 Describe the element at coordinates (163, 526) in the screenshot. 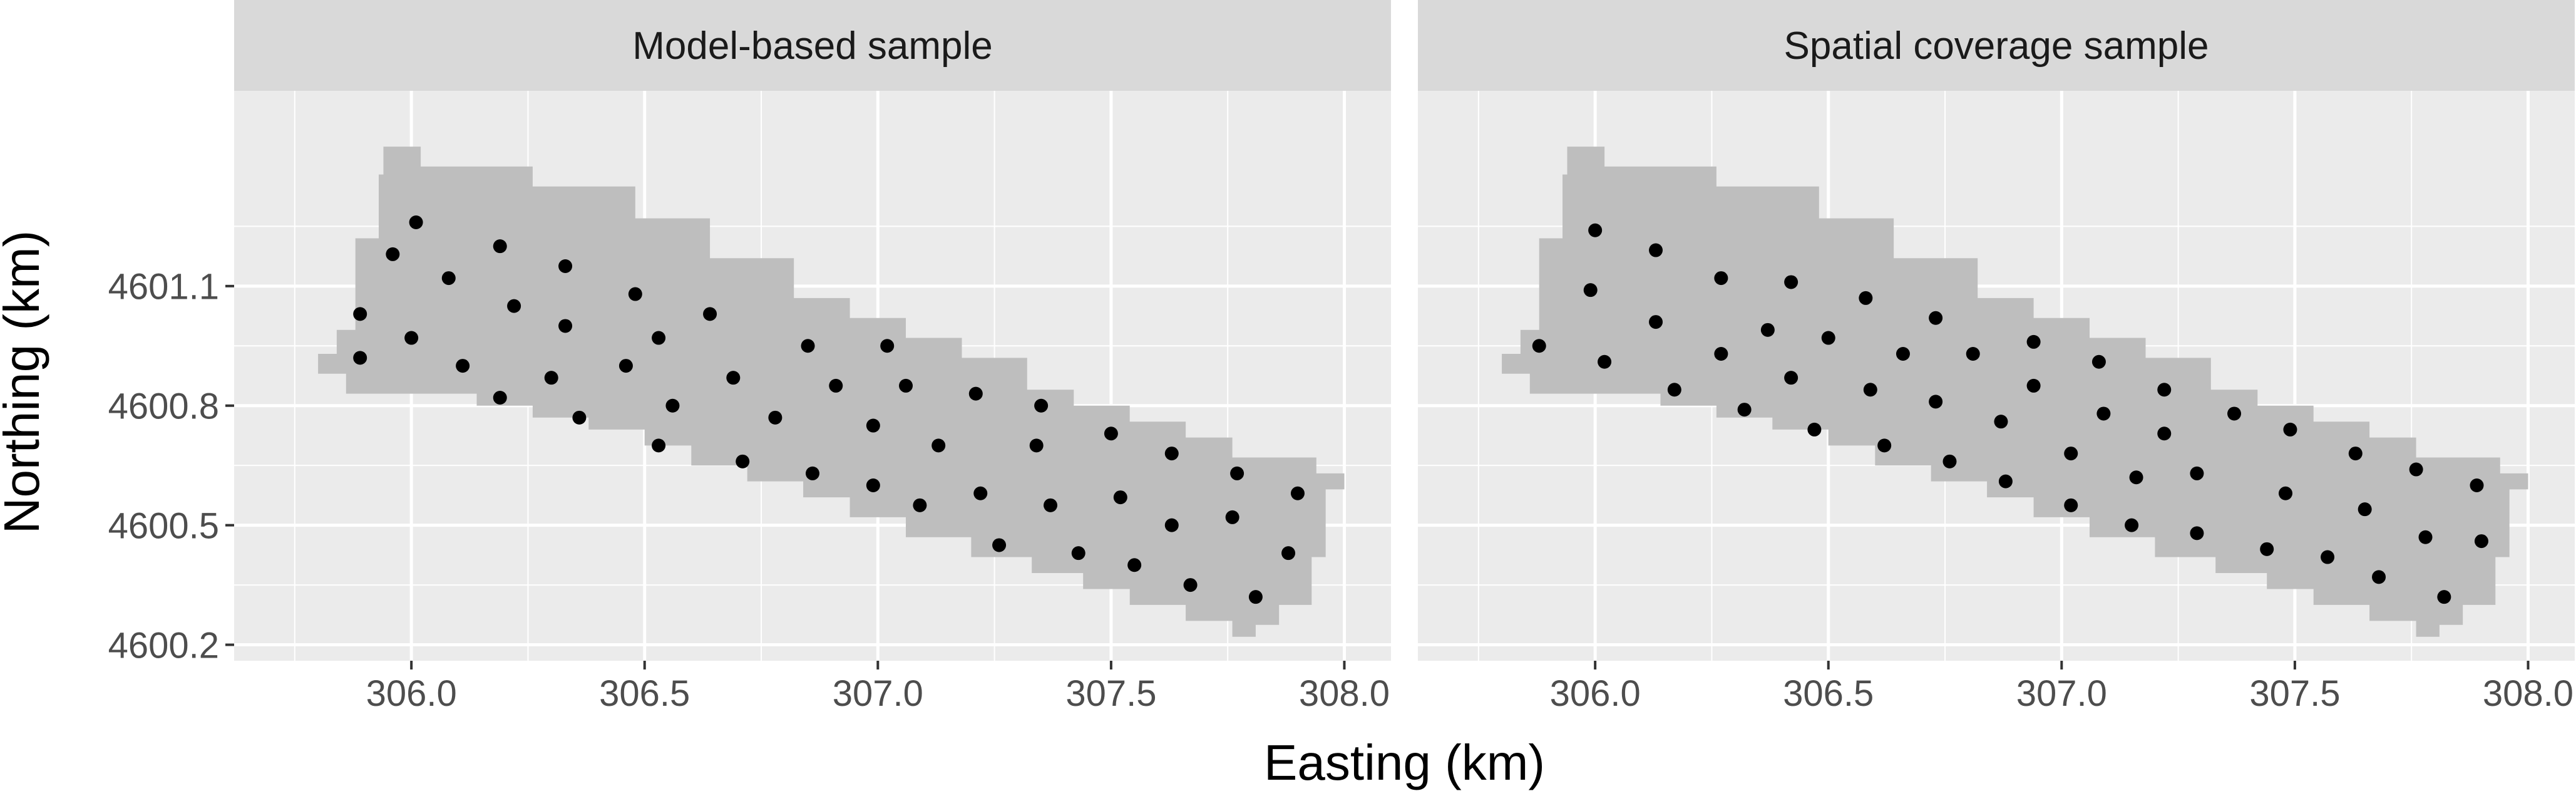

I see `y-tick-label: 4600.5` at that location.